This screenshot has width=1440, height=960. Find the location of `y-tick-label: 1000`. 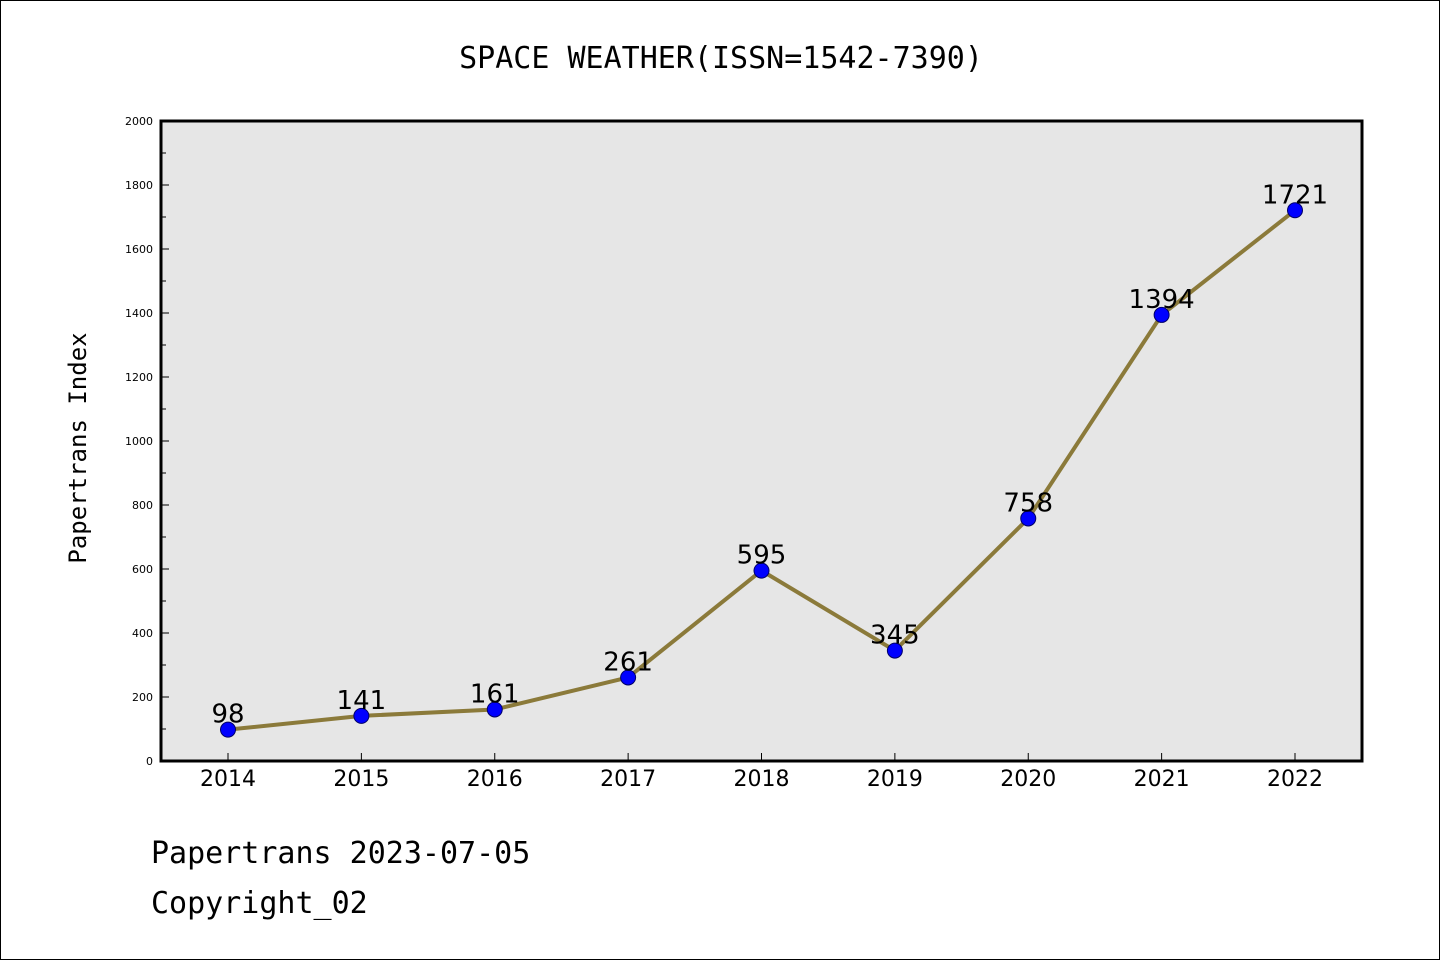

y-tick-label: 1000 is located at coordinates (139, 441).